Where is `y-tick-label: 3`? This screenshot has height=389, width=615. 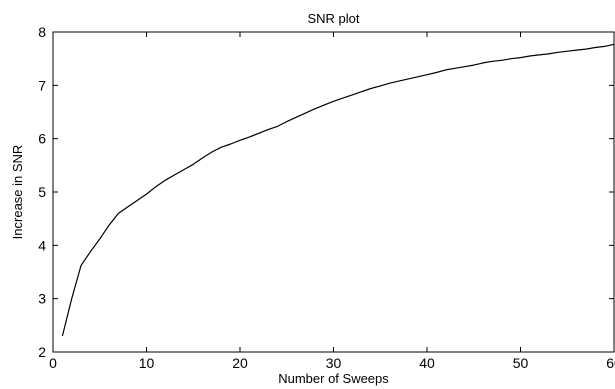 y-tick-label: 3 is located at coordinates (42, 299).